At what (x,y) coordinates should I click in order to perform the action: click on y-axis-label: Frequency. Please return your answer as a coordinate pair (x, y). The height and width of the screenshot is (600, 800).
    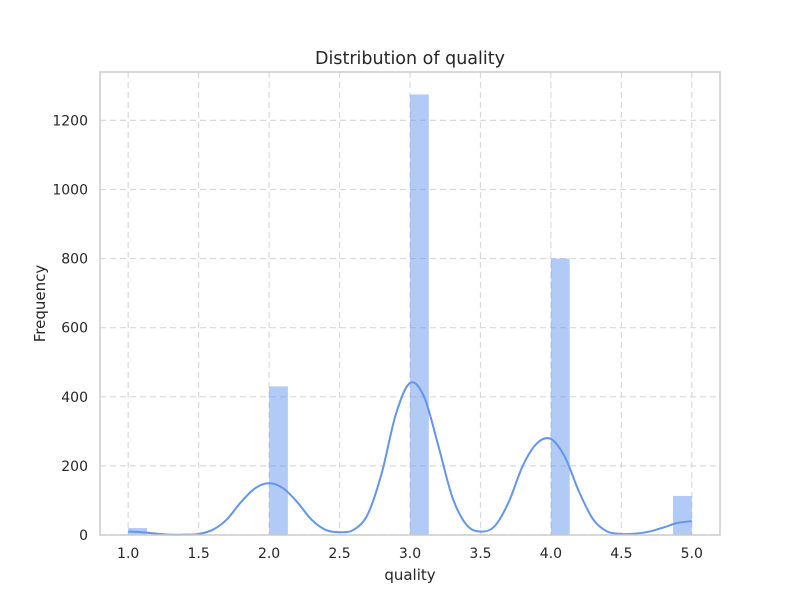
    Looking at the image, I should click on (40, 304).